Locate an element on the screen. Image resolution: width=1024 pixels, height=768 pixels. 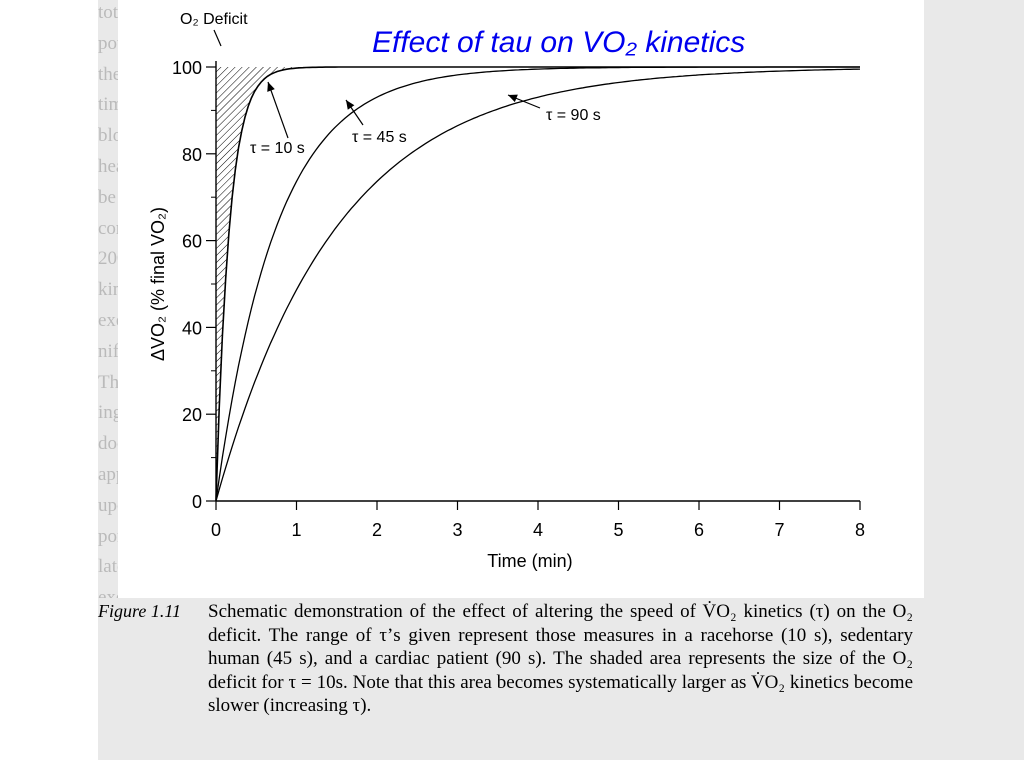
x-tick-label: 3 is located at coordinates (457, 530).